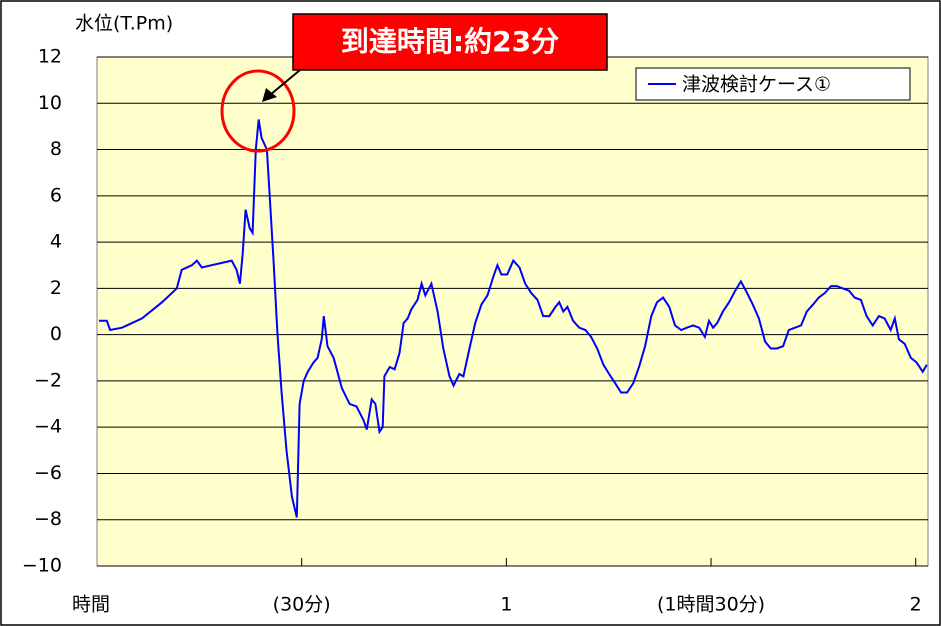  Describe the element at coordinates (48, 473) in the screenshot. I see `y-tick-label: −6` at that location.